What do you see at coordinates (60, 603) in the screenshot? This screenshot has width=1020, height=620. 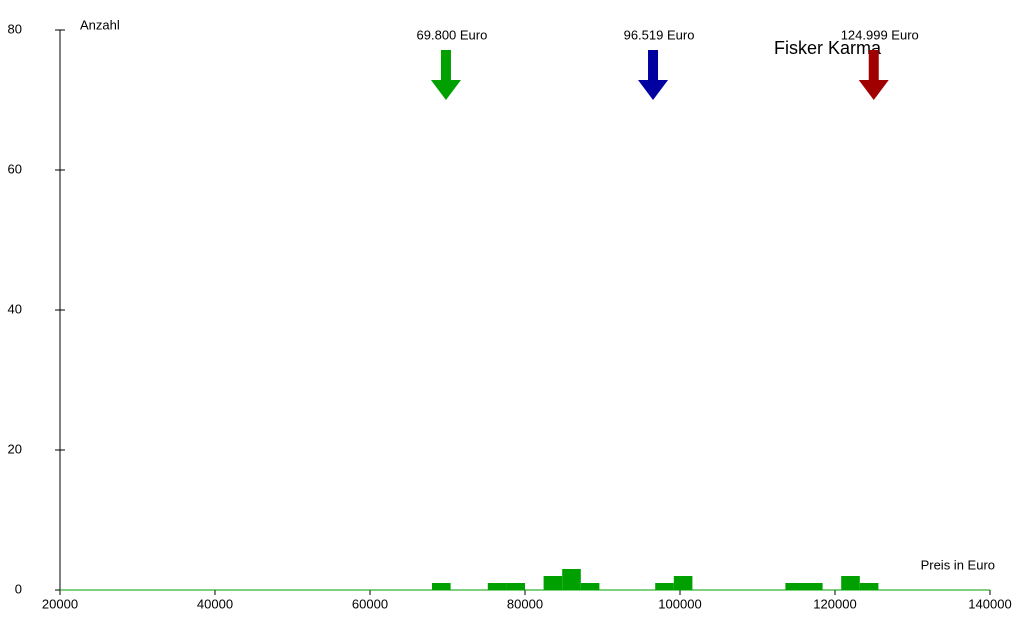 I see `x-tick-label: 20000` at bounding box center [60, 603].